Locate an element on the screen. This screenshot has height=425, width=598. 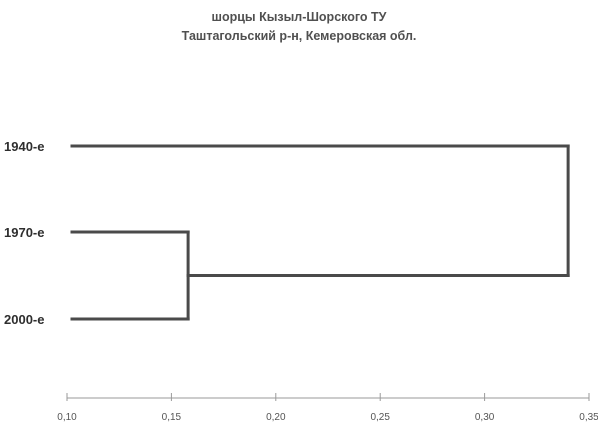
leaf-label: 1940-е is located at coordinates (24, 146).